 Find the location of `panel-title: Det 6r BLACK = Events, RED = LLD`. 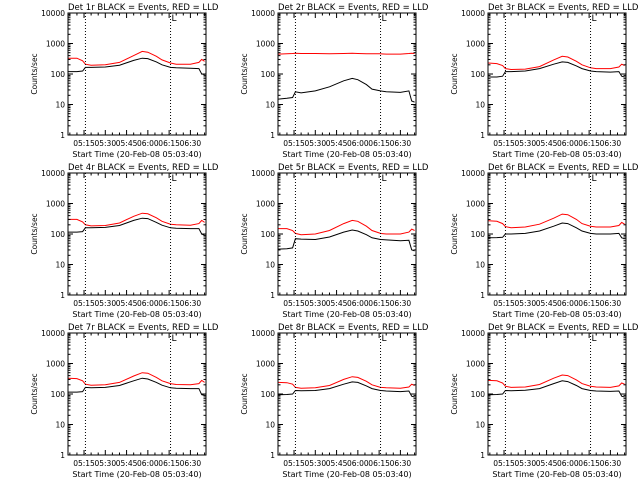

panel-title: Det 6r BLACK = Events, RED = LLD is located at coordinates (563, 168).